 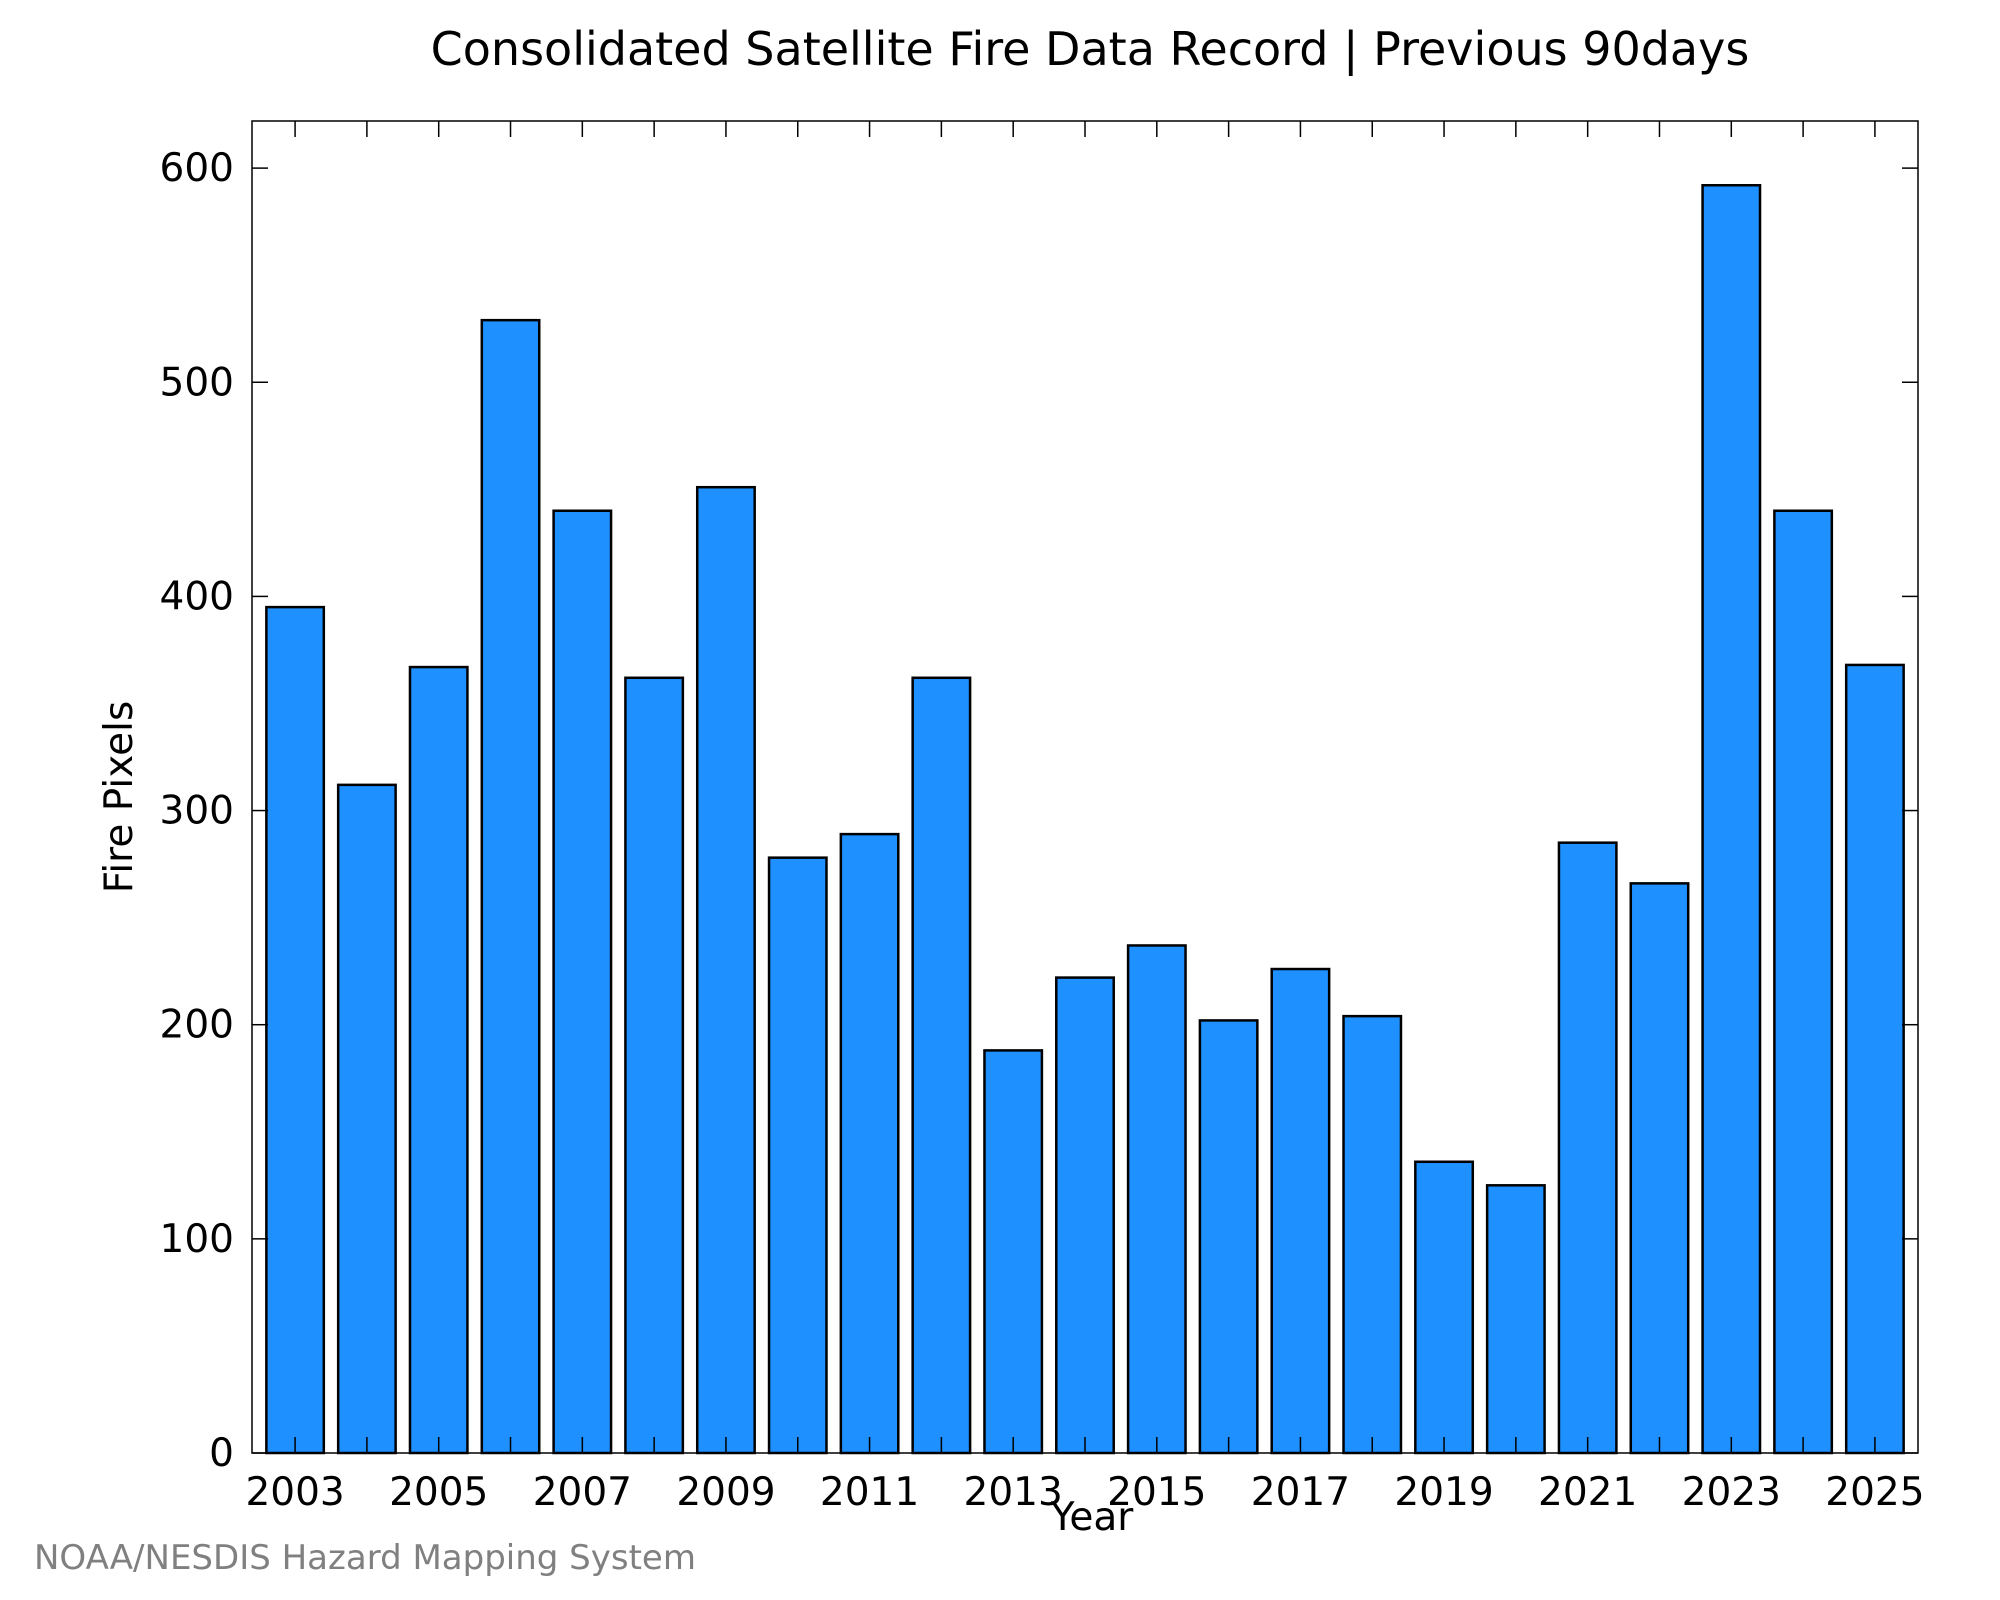 What do you see at coordinates (365, 1558) in the screenshot?
I see `footer-credit: NOAA/NESDIS Hazard Mapping System` at bounding box center [365, 1558].